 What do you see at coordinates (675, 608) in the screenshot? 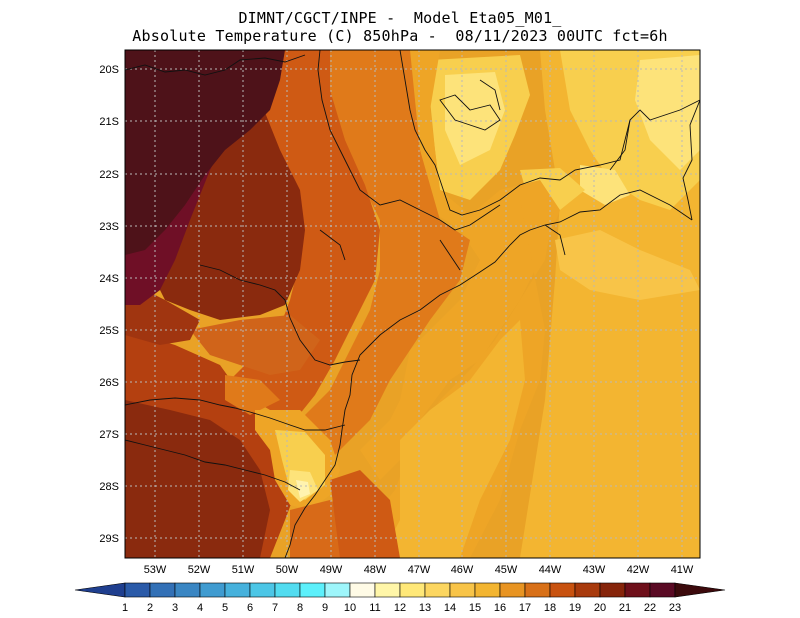
I see `colorbar-label: 23` at bounding box center [675, 608].